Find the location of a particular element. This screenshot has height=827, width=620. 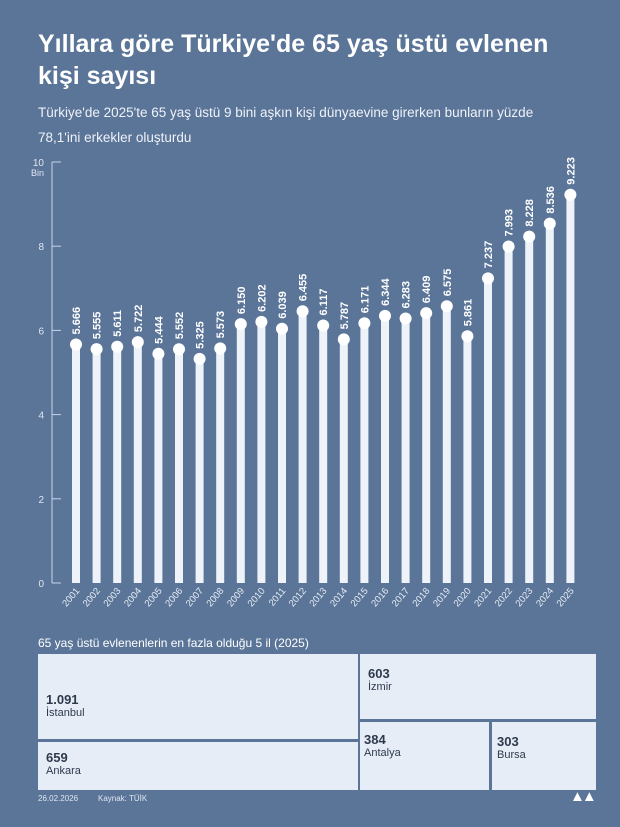

data-label: 5.444 is located at coordinates (159, 329).